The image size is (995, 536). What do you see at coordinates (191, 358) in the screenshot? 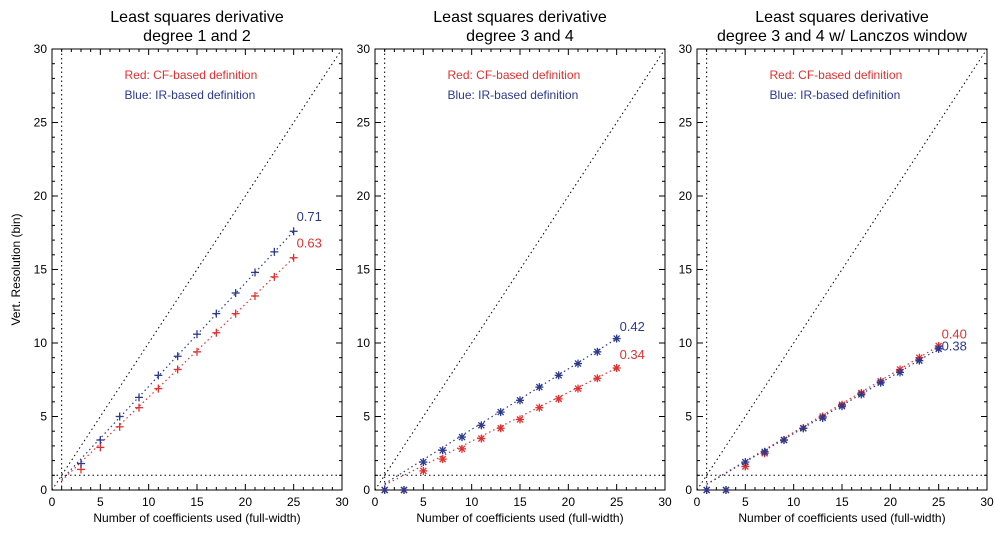
I see `series-red: 0.63` at bounding box center [191, 358].